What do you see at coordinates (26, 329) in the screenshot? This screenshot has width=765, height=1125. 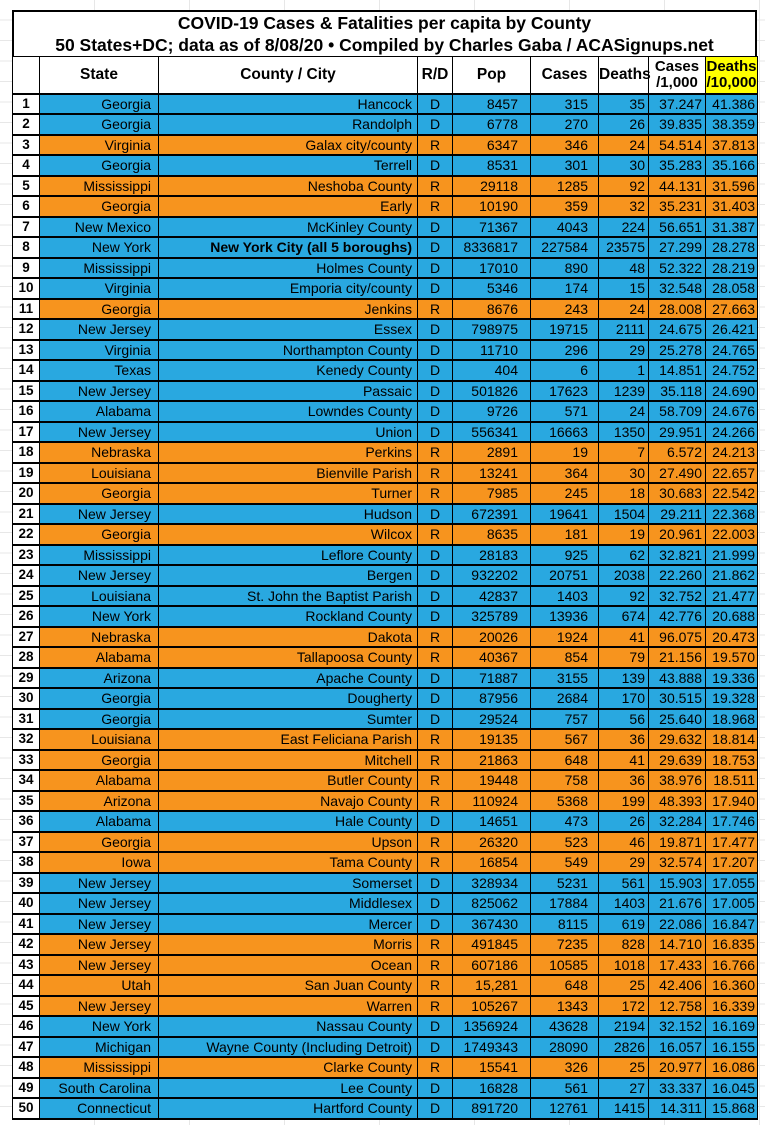 I see `rank-cell: 12` at bounding box center [26, 329].